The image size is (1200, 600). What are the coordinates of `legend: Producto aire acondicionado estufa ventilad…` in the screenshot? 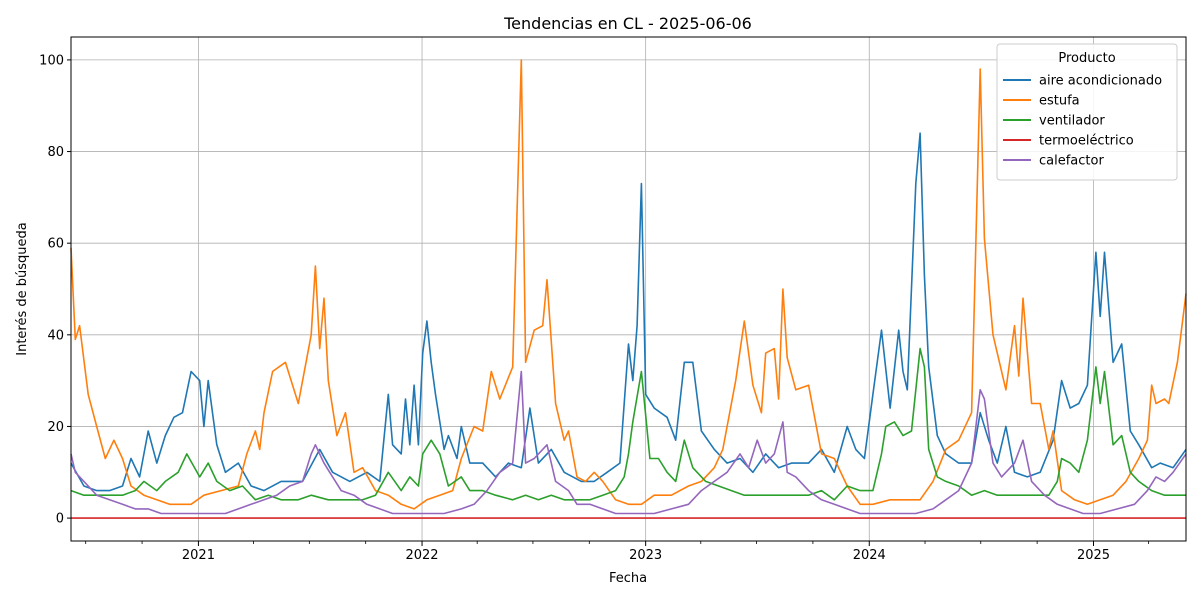 It's located at (1087, 112).